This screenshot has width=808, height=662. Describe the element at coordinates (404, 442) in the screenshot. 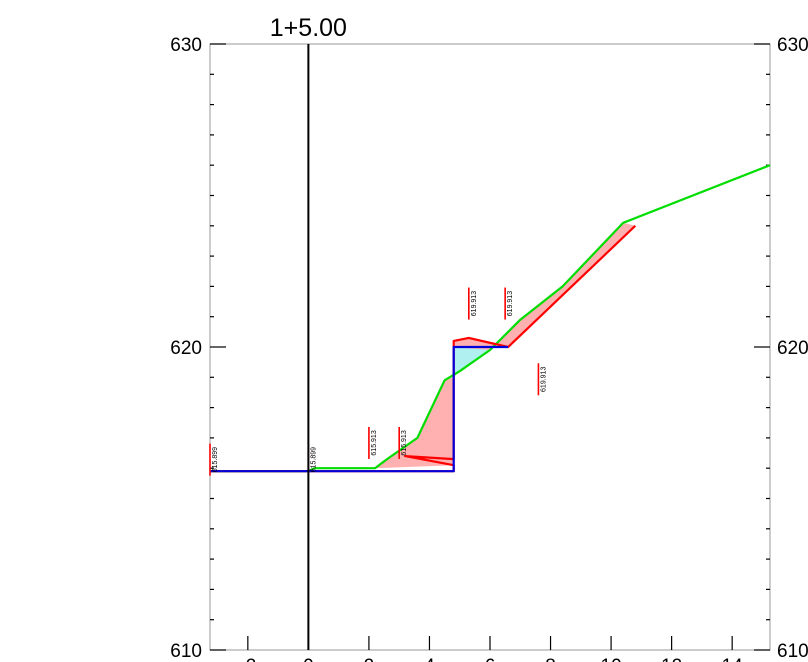

I see `elevation-label-3: 615.913` at that location.